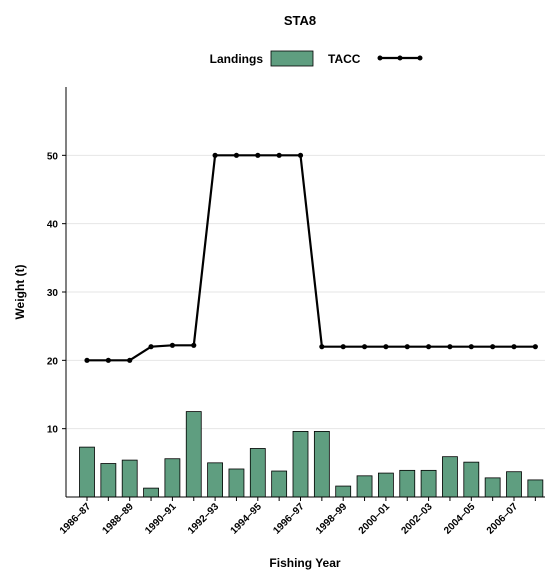  What do you see at coordinates (204, 519) in the screenshot?
I see `x-tick-label: 1992–93` at bounding box center [204, 519].